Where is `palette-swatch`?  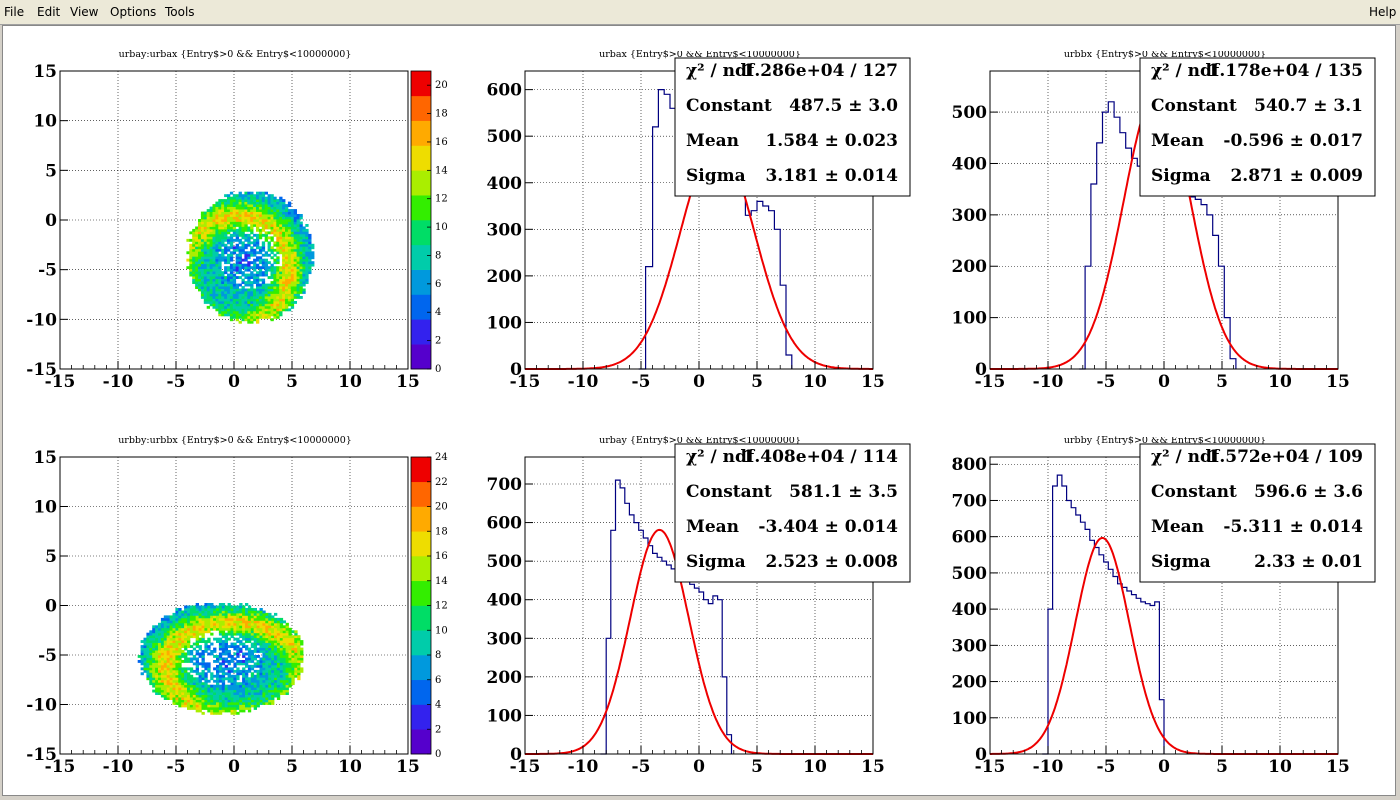
palette-swatch is located at coordinates (421, 742).